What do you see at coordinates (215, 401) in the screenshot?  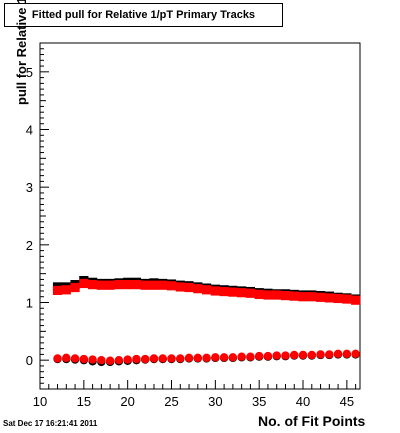 I see `x-tick-label: 30` at bounding box center [215, 401].